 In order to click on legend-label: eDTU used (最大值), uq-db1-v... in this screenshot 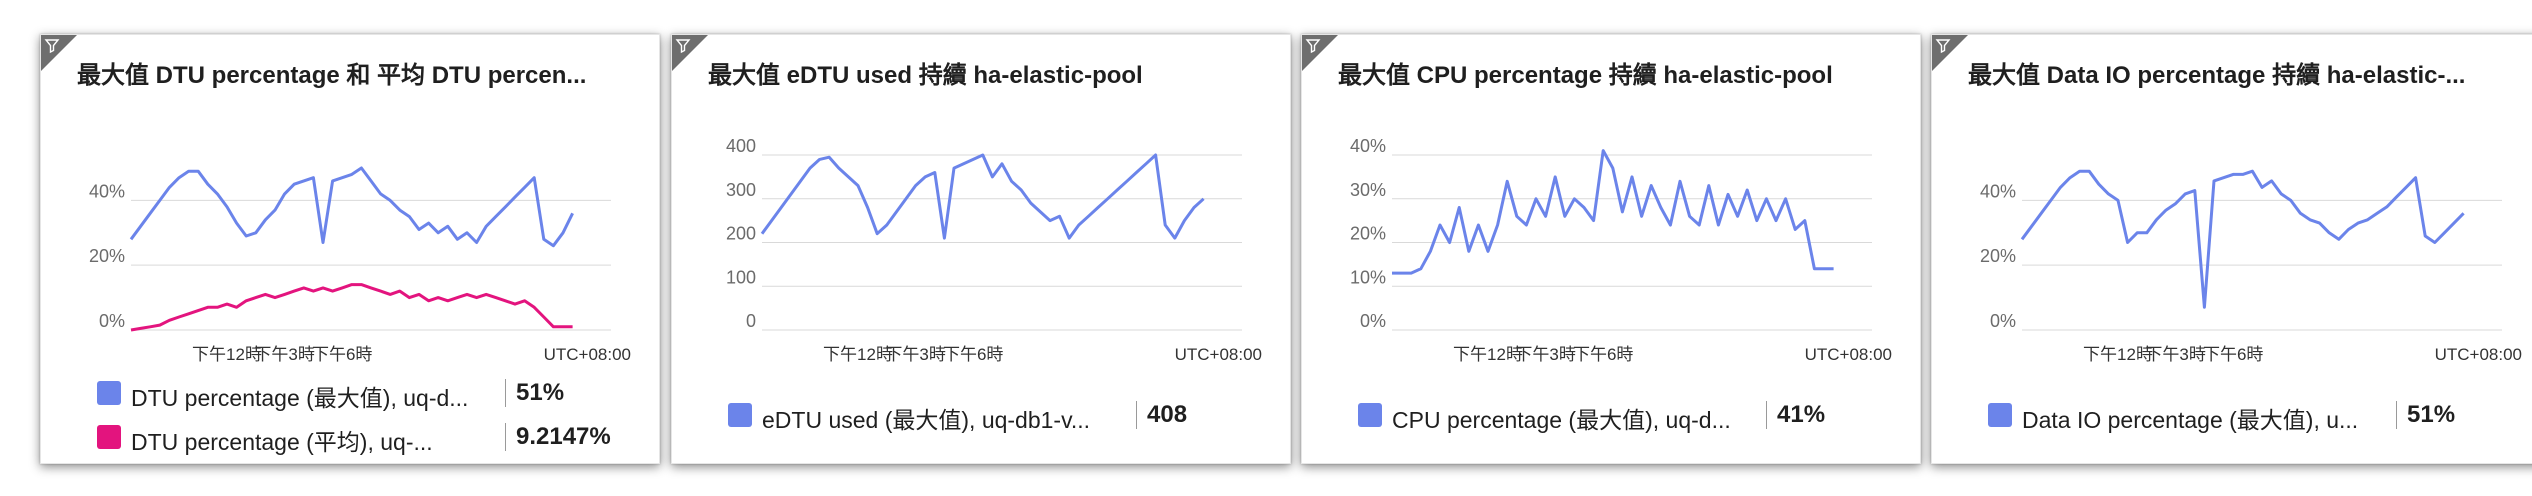, I will do `click(926, 420)`.